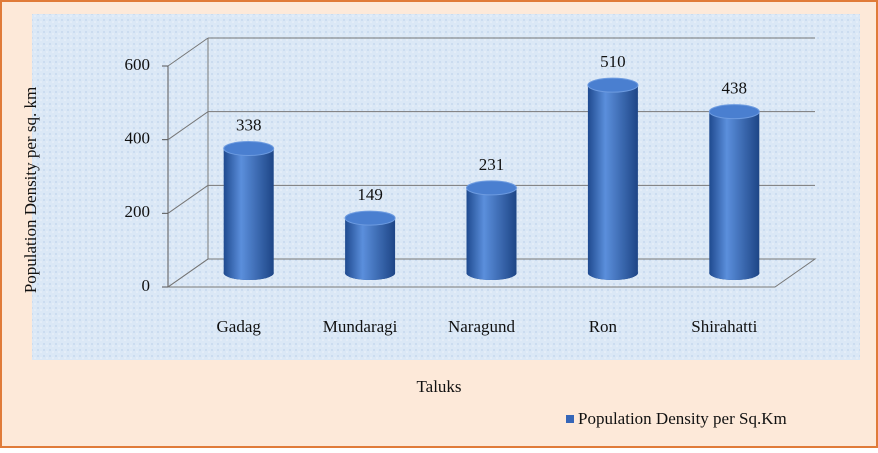  What do you see at coordinates (146, 285) in the screenshot?
I see `y-tick-label: 0` at bounding box center [146, 285].